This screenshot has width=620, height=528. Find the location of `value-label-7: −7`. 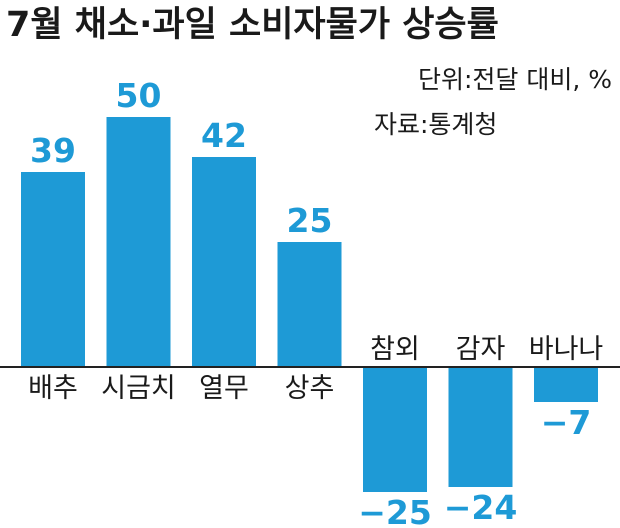

value-label-7: −7 is located at coordinates (566, 422).